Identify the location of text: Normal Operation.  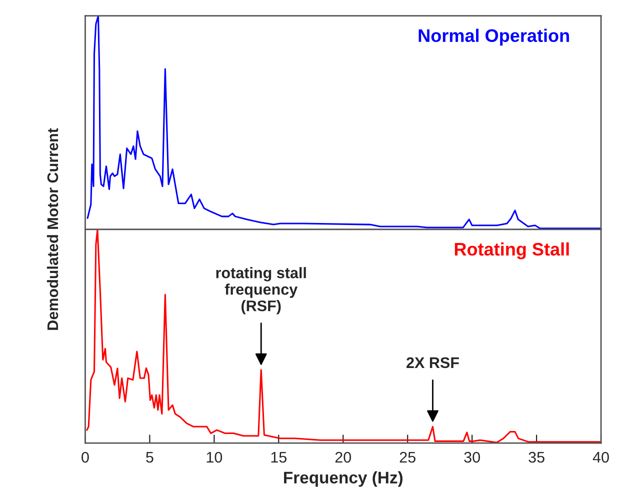
(493, 37).